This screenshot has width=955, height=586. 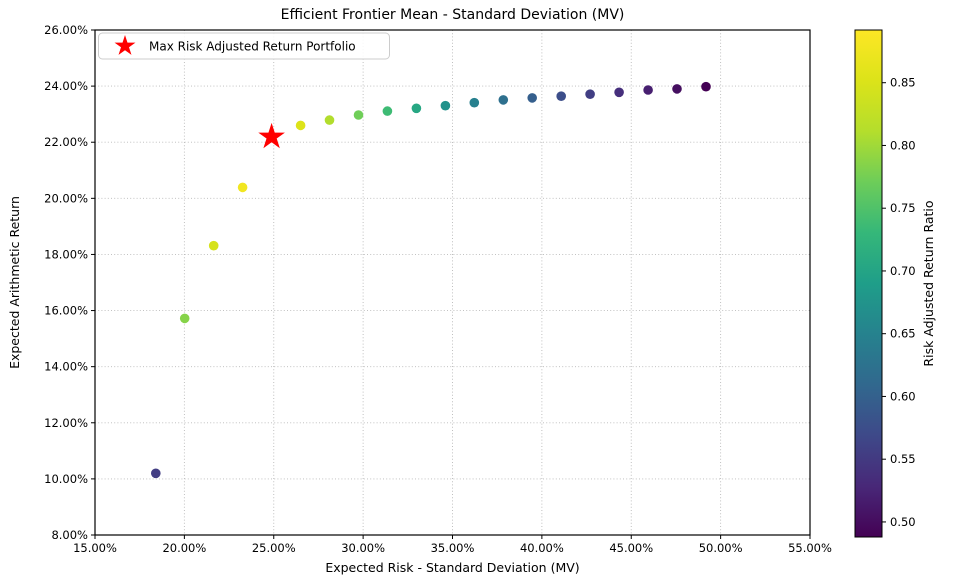 I want to click on y-tick-label: 12.00%, so click(x=66, y=423).